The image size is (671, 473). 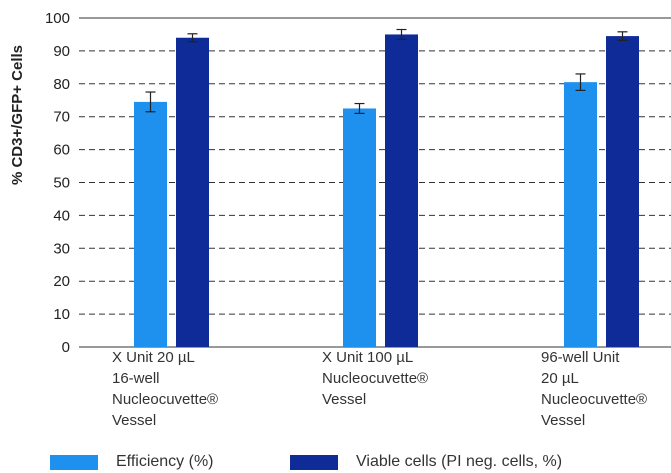 I want to click on legend-item-efficiency: Efficiency (%), so click(x=132, y=462).